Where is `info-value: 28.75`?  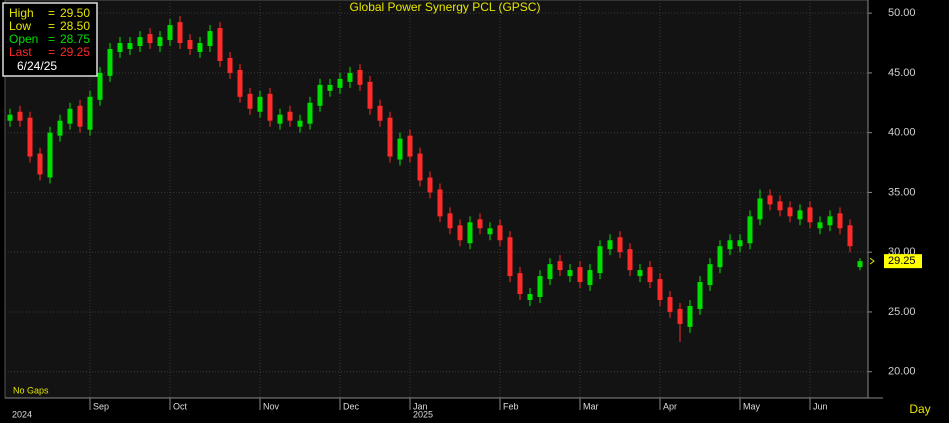
info-value: 28.75 is located at coordinates (75, 39).